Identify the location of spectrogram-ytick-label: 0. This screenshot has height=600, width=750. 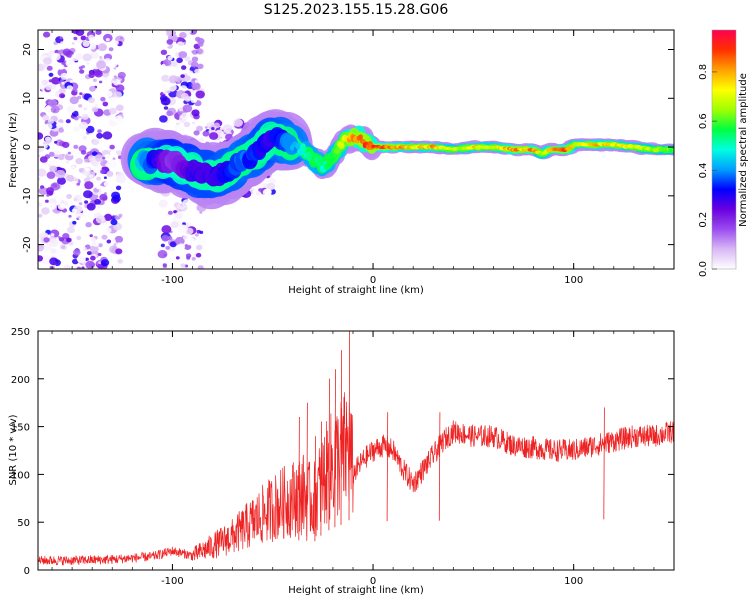
(27, 147).